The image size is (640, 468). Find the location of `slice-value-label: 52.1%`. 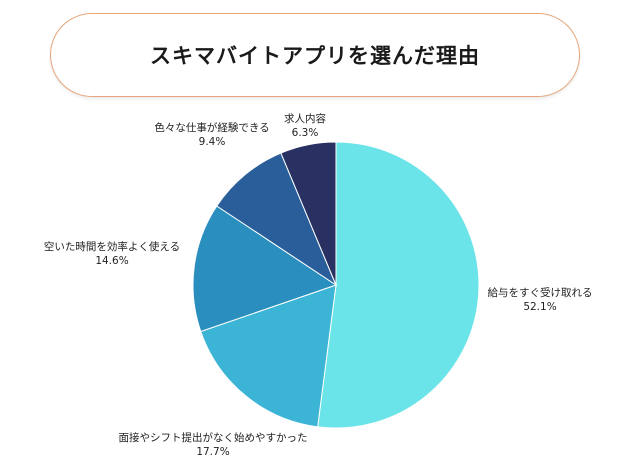

slice-value-label: 52.1% is located at coordinates (539, 307).